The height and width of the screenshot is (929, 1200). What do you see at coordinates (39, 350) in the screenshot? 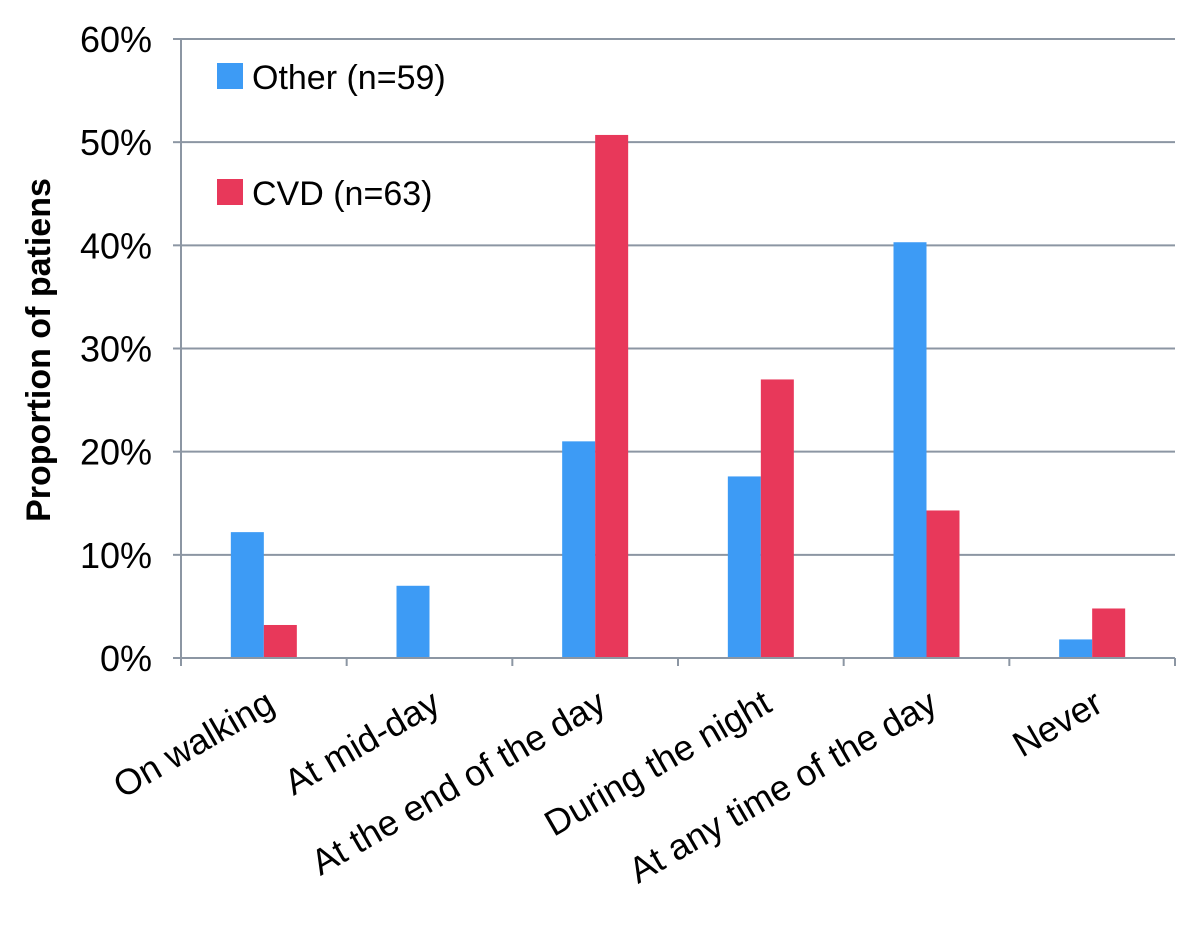
I see `y-axis-title: Proportion of patiens` at bounding box center [39, 350].